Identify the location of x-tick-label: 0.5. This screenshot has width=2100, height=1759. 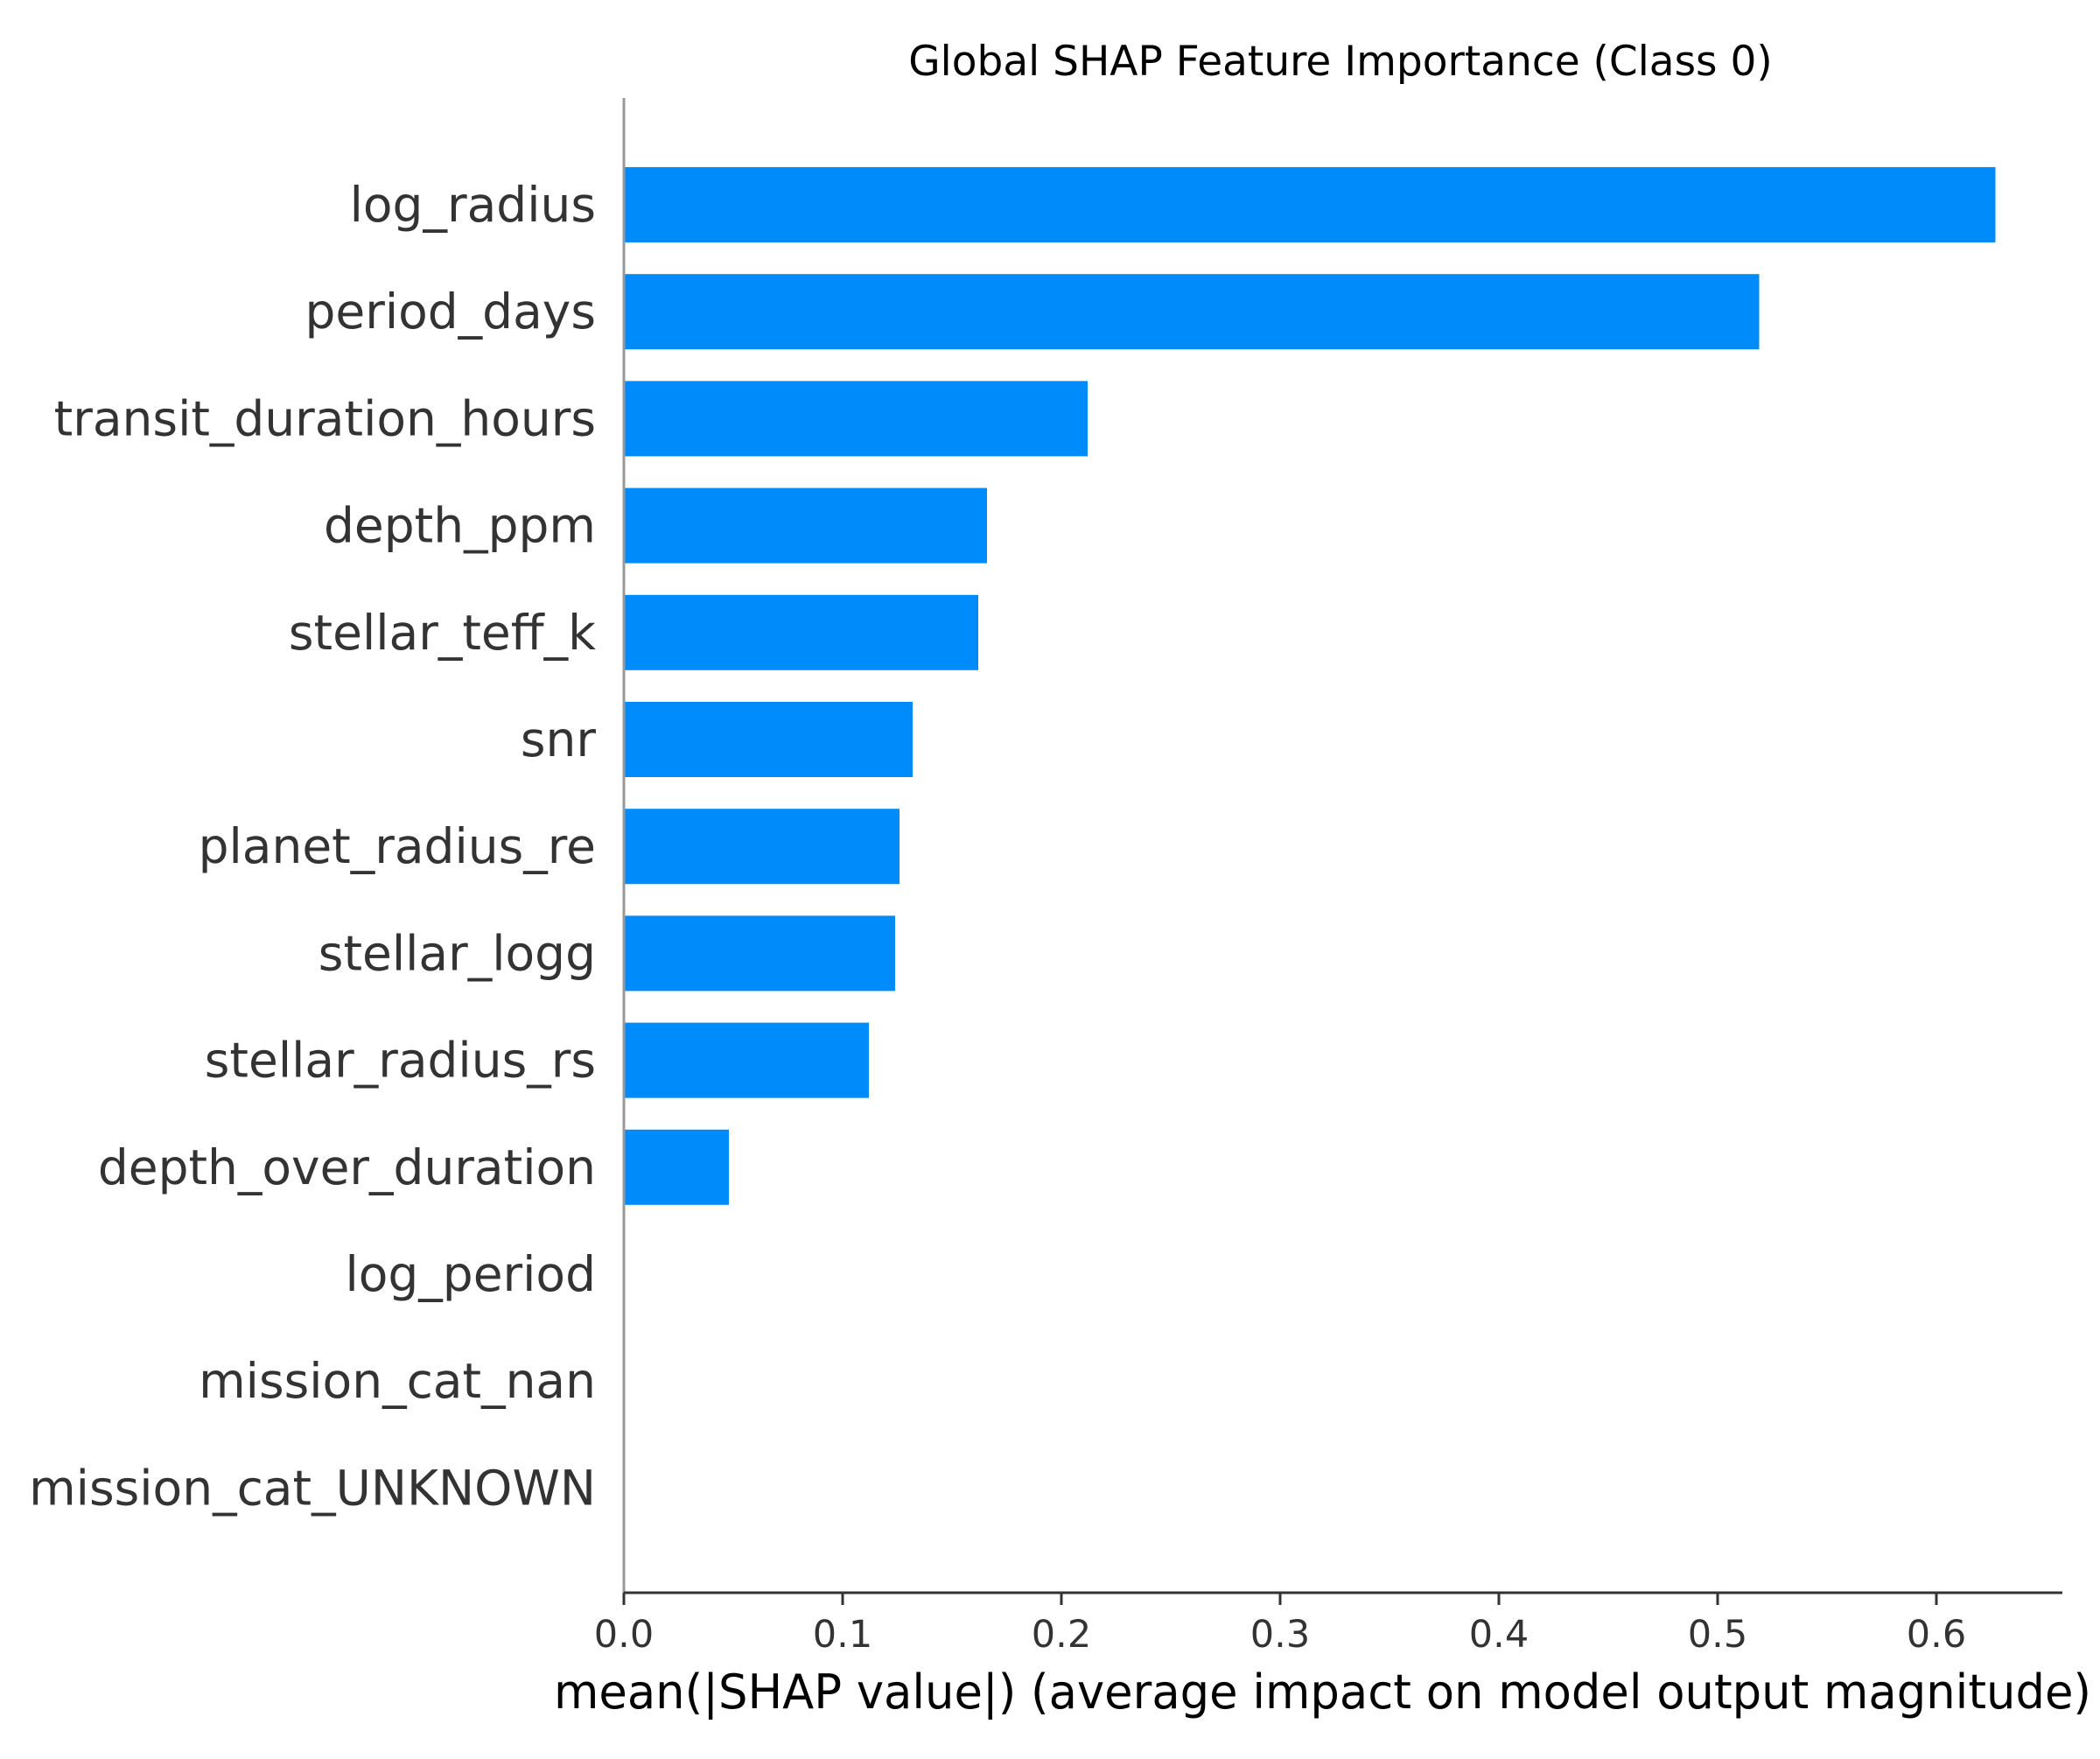
(1717, 1635).